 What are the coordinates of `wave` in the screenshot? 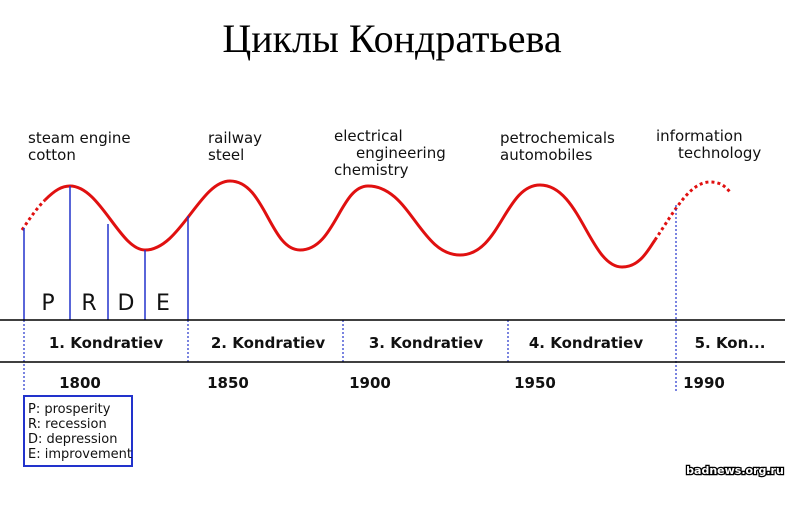 It's located at (350, 224).